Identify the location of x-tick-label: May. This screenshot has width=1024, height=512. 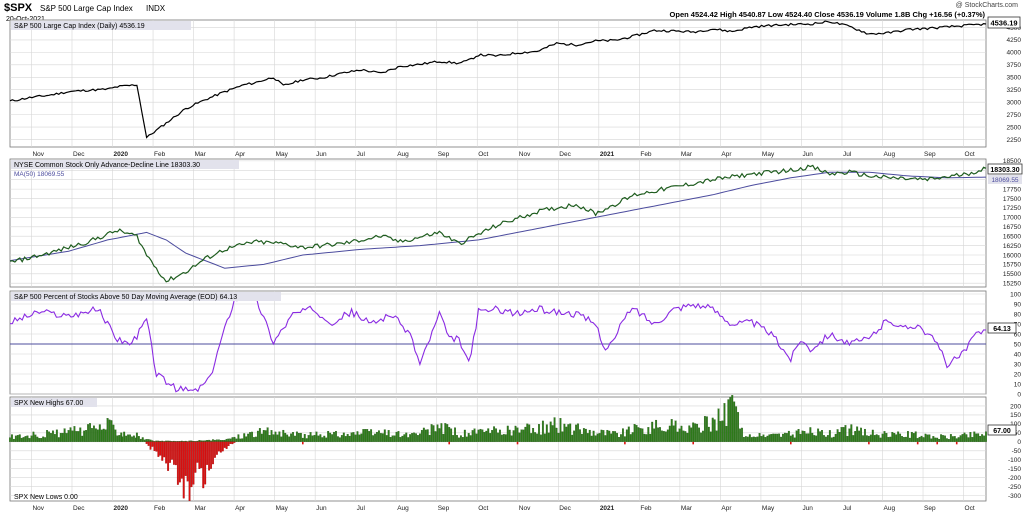
(282, 154).